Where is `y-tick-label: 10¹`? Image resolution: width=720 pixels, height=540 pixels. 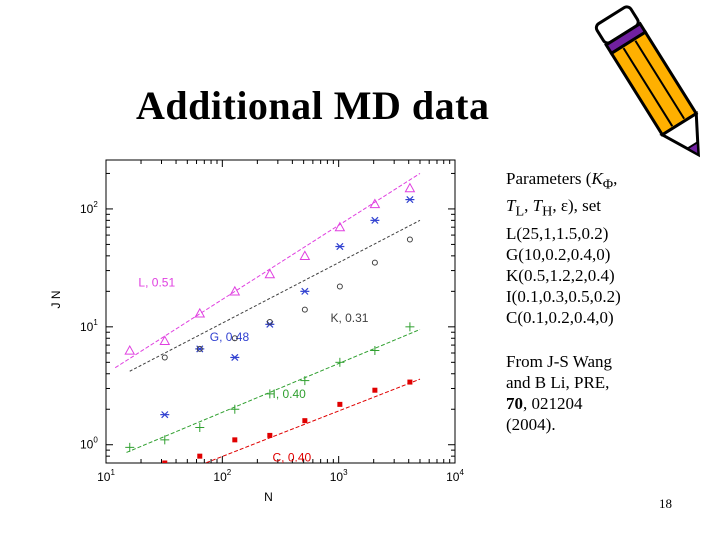 y-tick-label: 10¹ is located at coordinates (89, 326).